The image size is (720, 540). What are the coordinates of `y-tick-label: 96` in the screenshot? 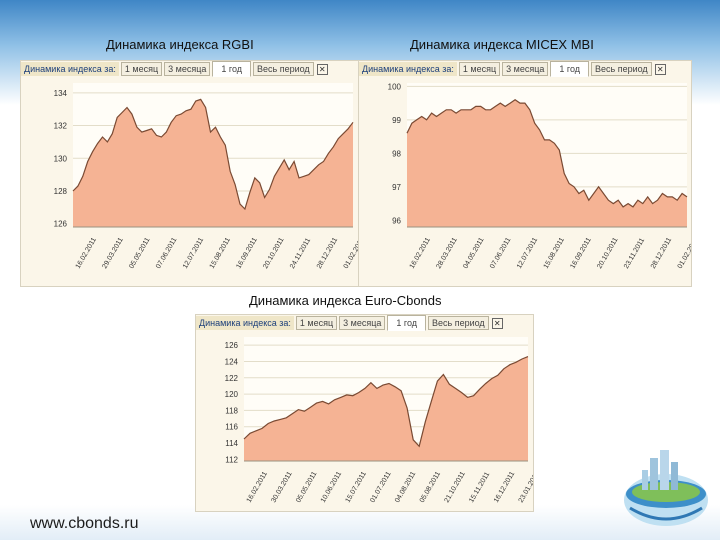 It's located at (396, 220).